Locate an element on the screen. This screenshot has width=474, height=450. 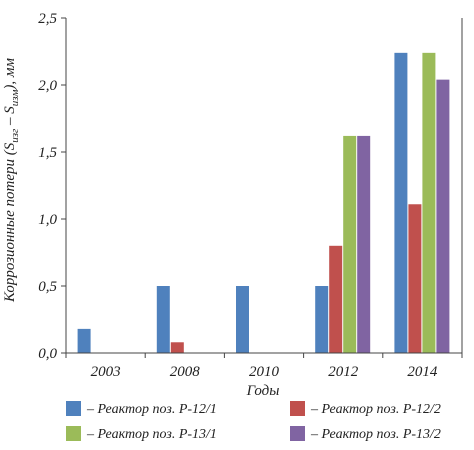
y-tick-label: 2,5 is located at coordinates (47, 19).